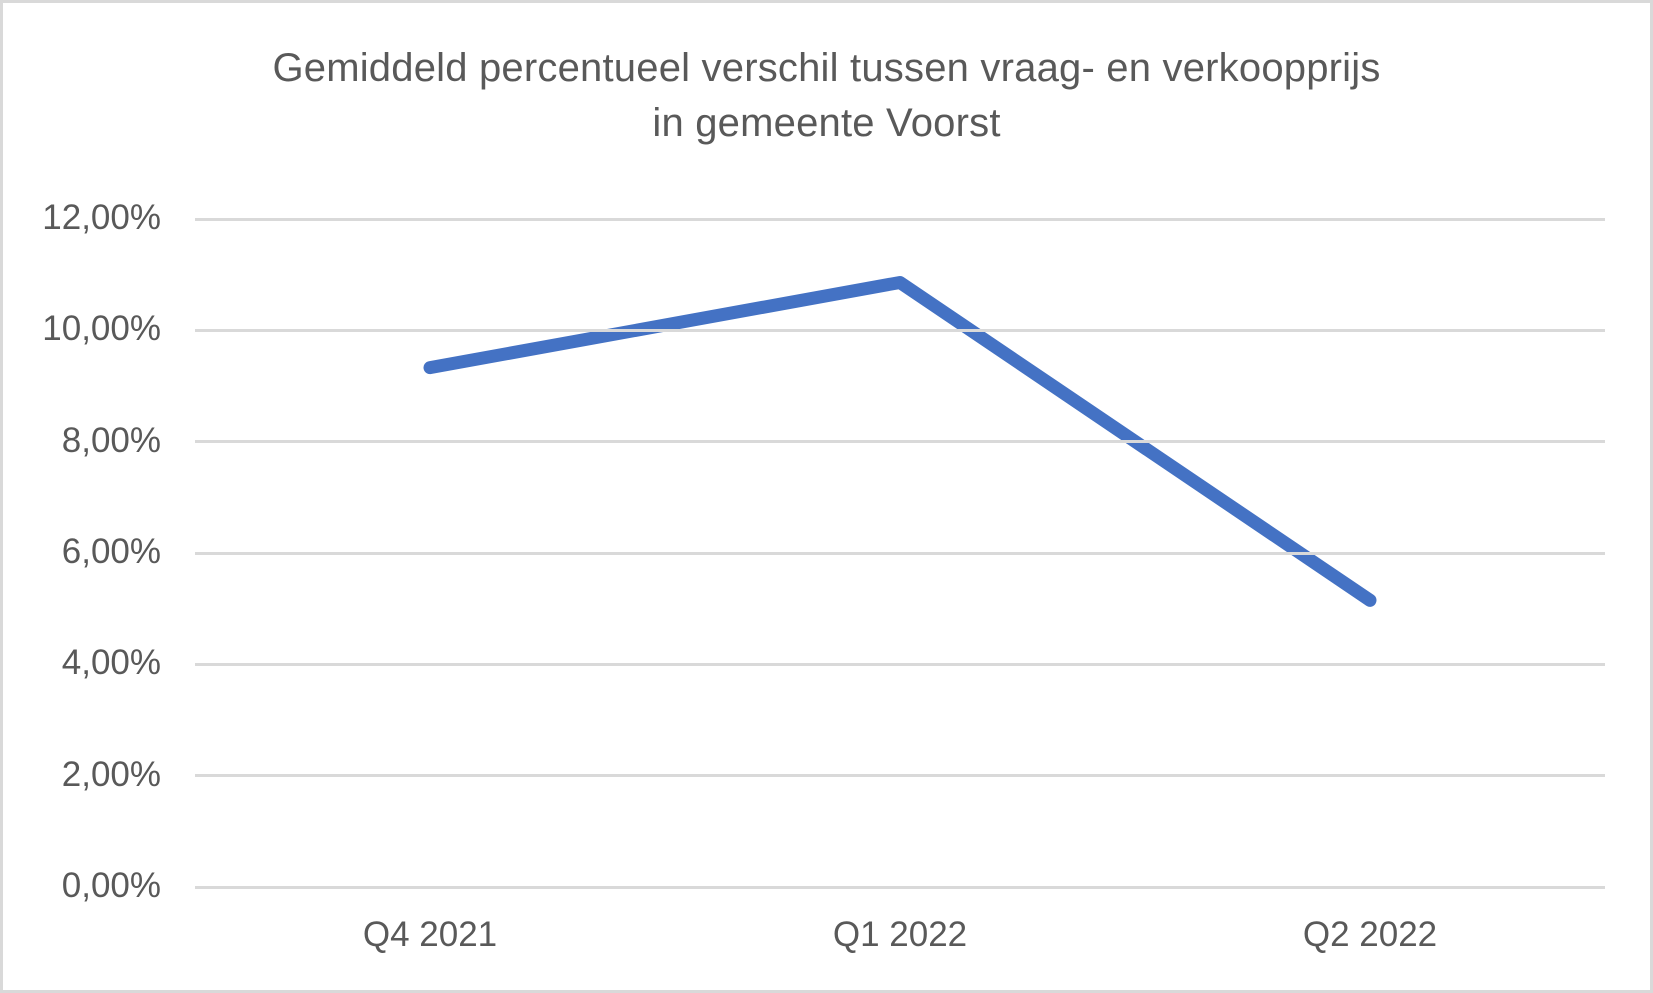  Describe the element at coordinates (900, 219) in the screenshot. I see `gridline-12pct` at that location.